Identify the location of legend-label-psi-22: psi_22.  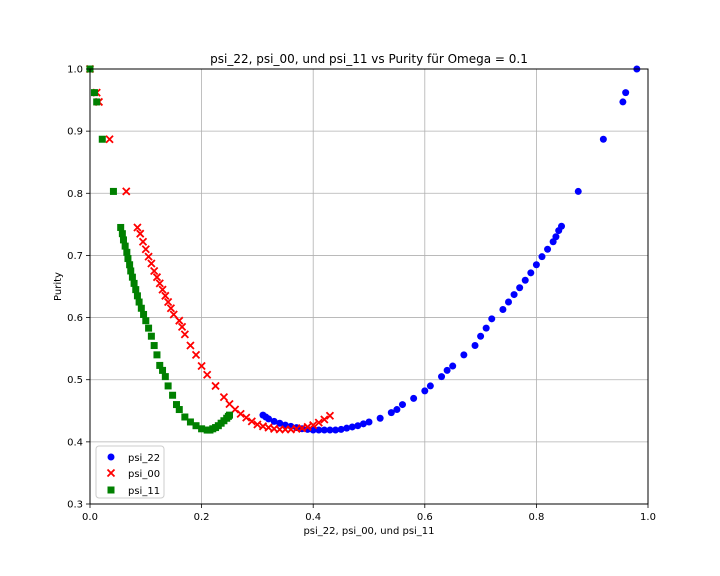
(144, 458).